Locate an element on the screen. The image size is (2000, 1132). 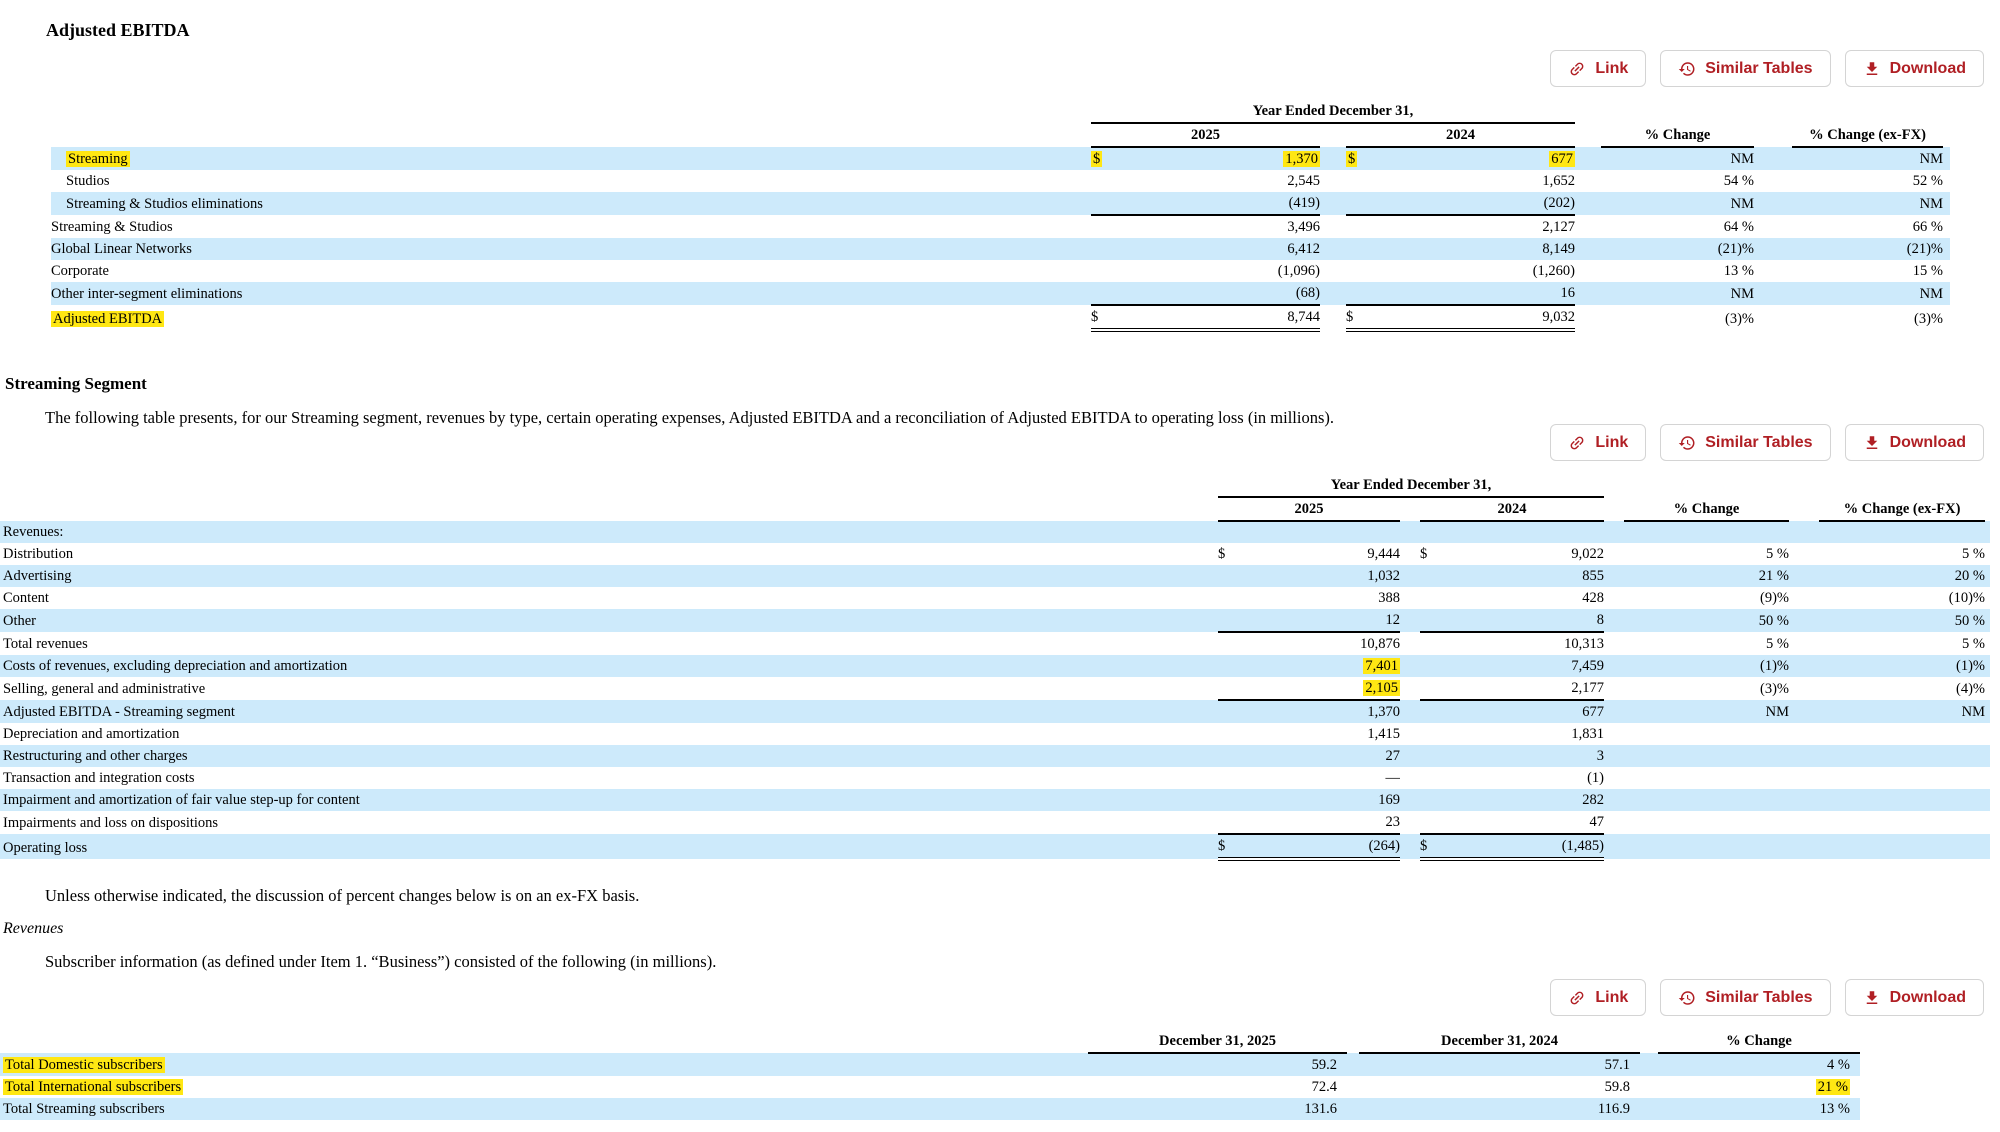
value-2024: 2,177 is located at coordinates (1525, 689).